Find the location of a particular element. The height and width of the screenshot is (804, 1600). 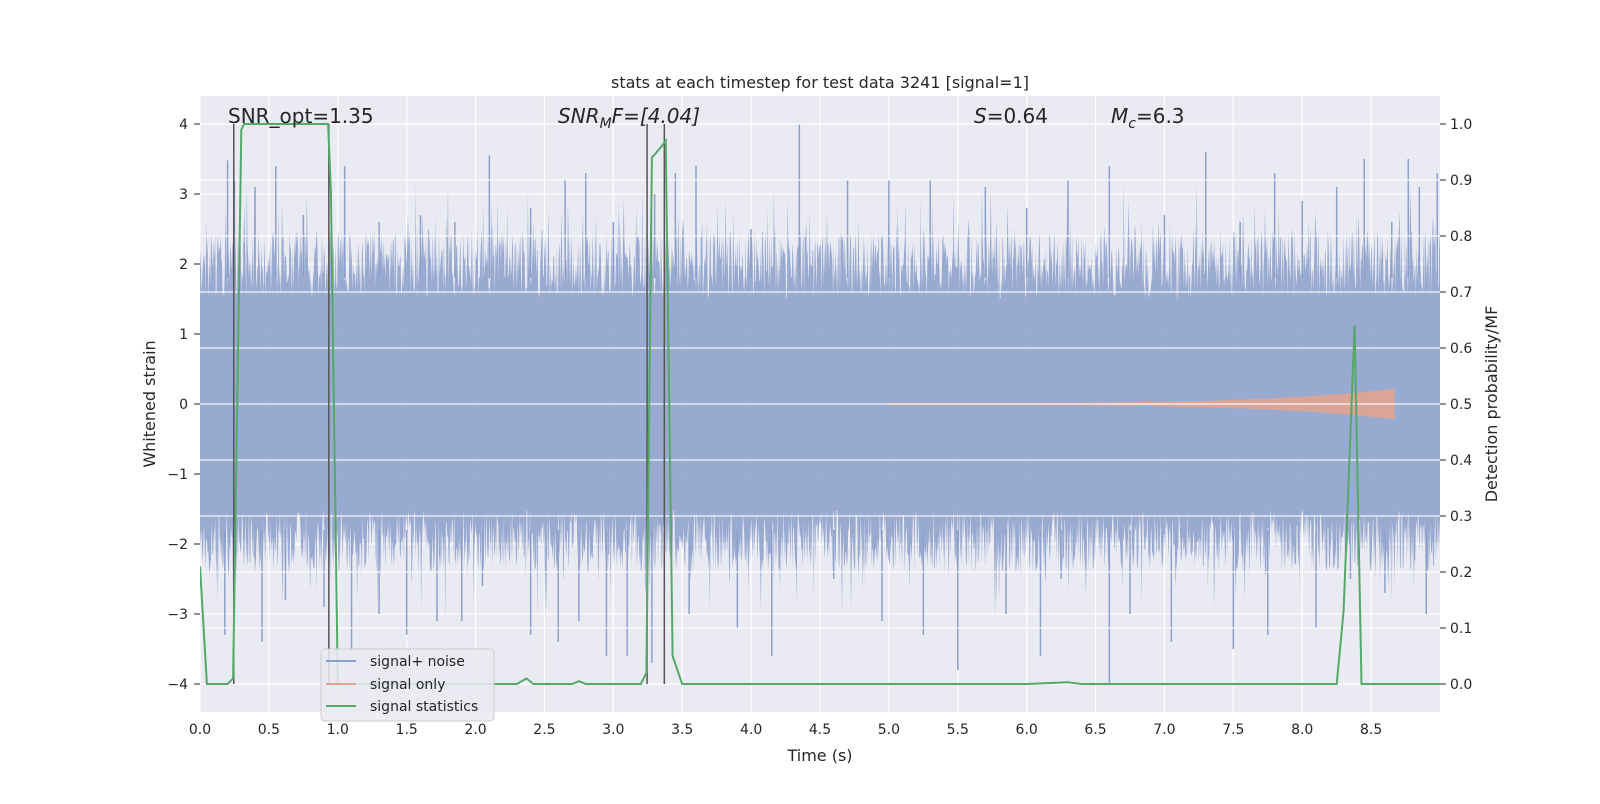

x-tick-label: 0.5 is located at coordinates (269, 730).